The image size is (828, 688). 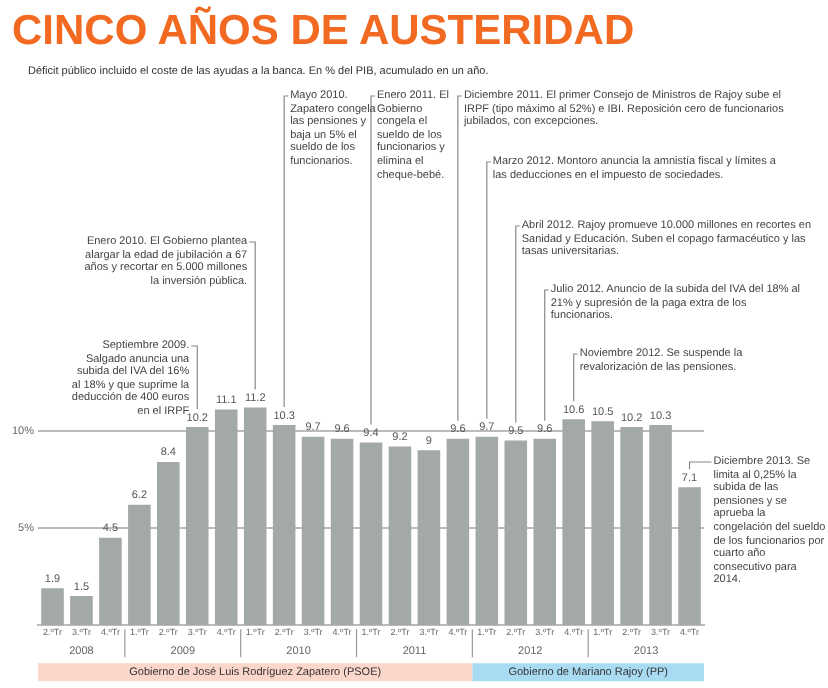 I want to click on chart-title: CINCO AÑOS DE AUSTERIDAD, so click(x=323, y=32).